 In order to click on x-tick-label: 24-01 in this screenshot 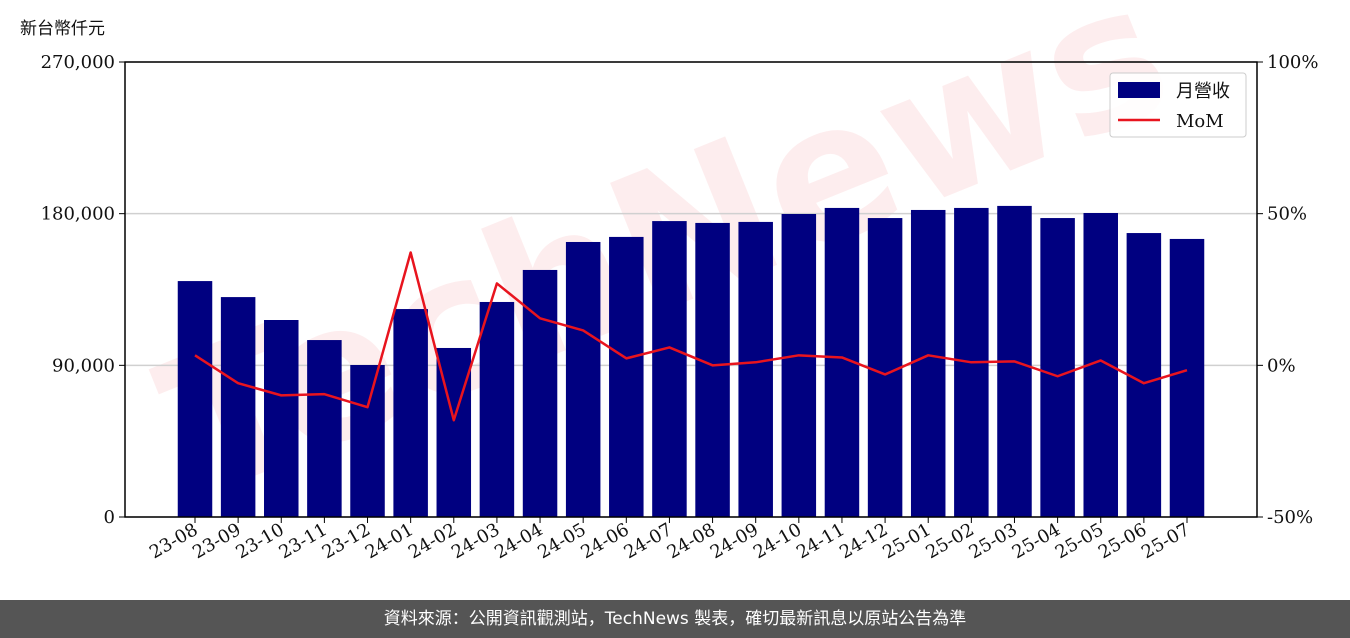, I will do `click(389, 541)`.